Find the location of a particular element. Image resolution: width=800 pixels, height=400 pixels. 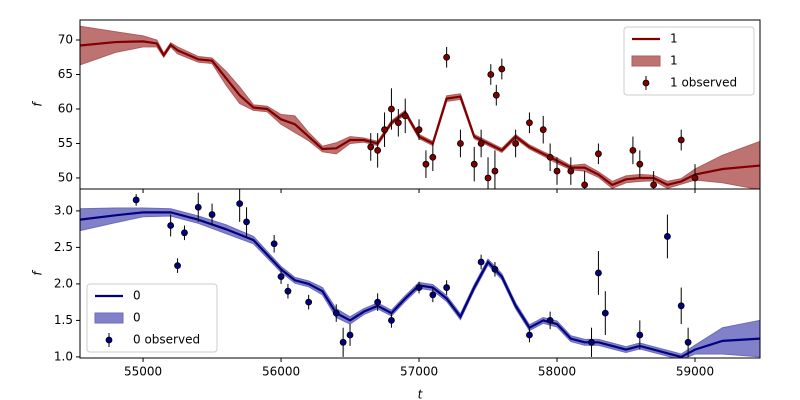

legend-label: 0 observed is located at coordinates (166, 340).